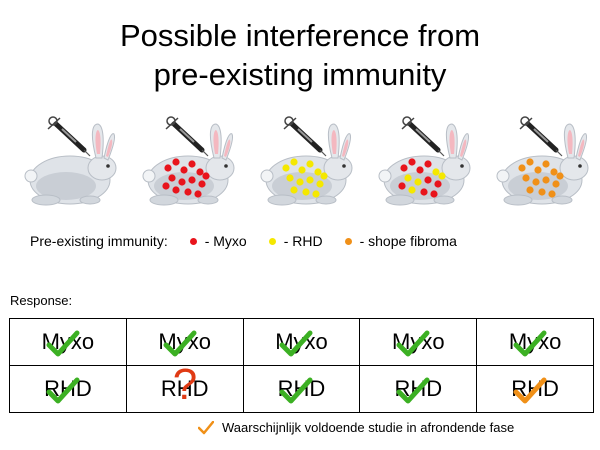 The image size is (600, 450). Describe the element at coordinates (99, 241) in the screenshot. I see `legend-label: Pre-existing immunity:` at that location.